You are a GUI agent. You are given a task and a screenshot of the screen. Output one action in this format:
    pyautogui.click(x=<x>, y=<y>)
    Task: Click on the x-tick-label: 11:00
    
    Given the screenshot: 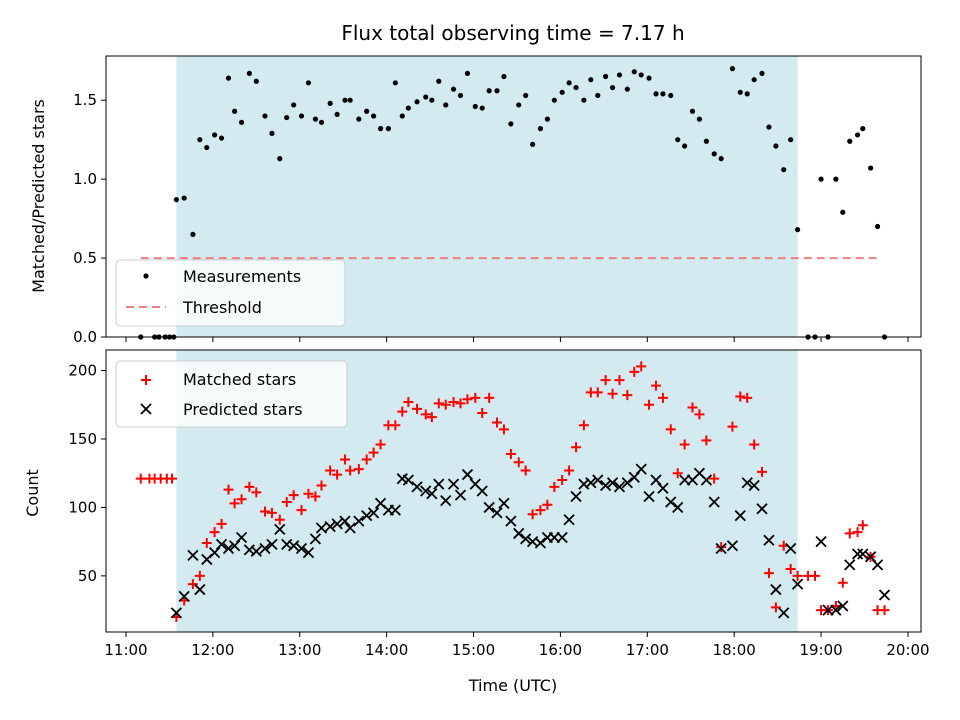 What is the action you would take?
    pyautogui.click(x=125, y=650)
    